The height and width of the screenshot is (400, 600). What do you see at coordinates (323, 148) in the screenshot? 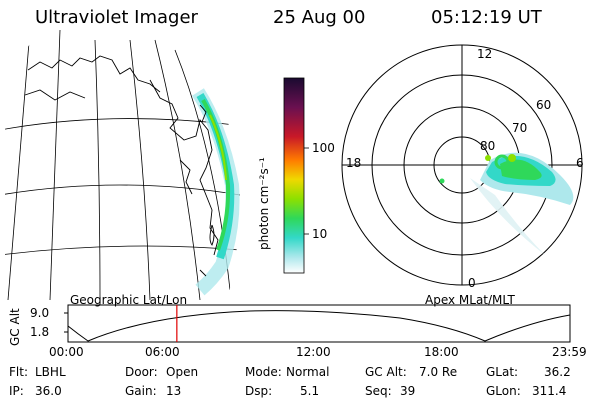
I see `colorbar-tick-100: 100` at bounding box center [323, 148].